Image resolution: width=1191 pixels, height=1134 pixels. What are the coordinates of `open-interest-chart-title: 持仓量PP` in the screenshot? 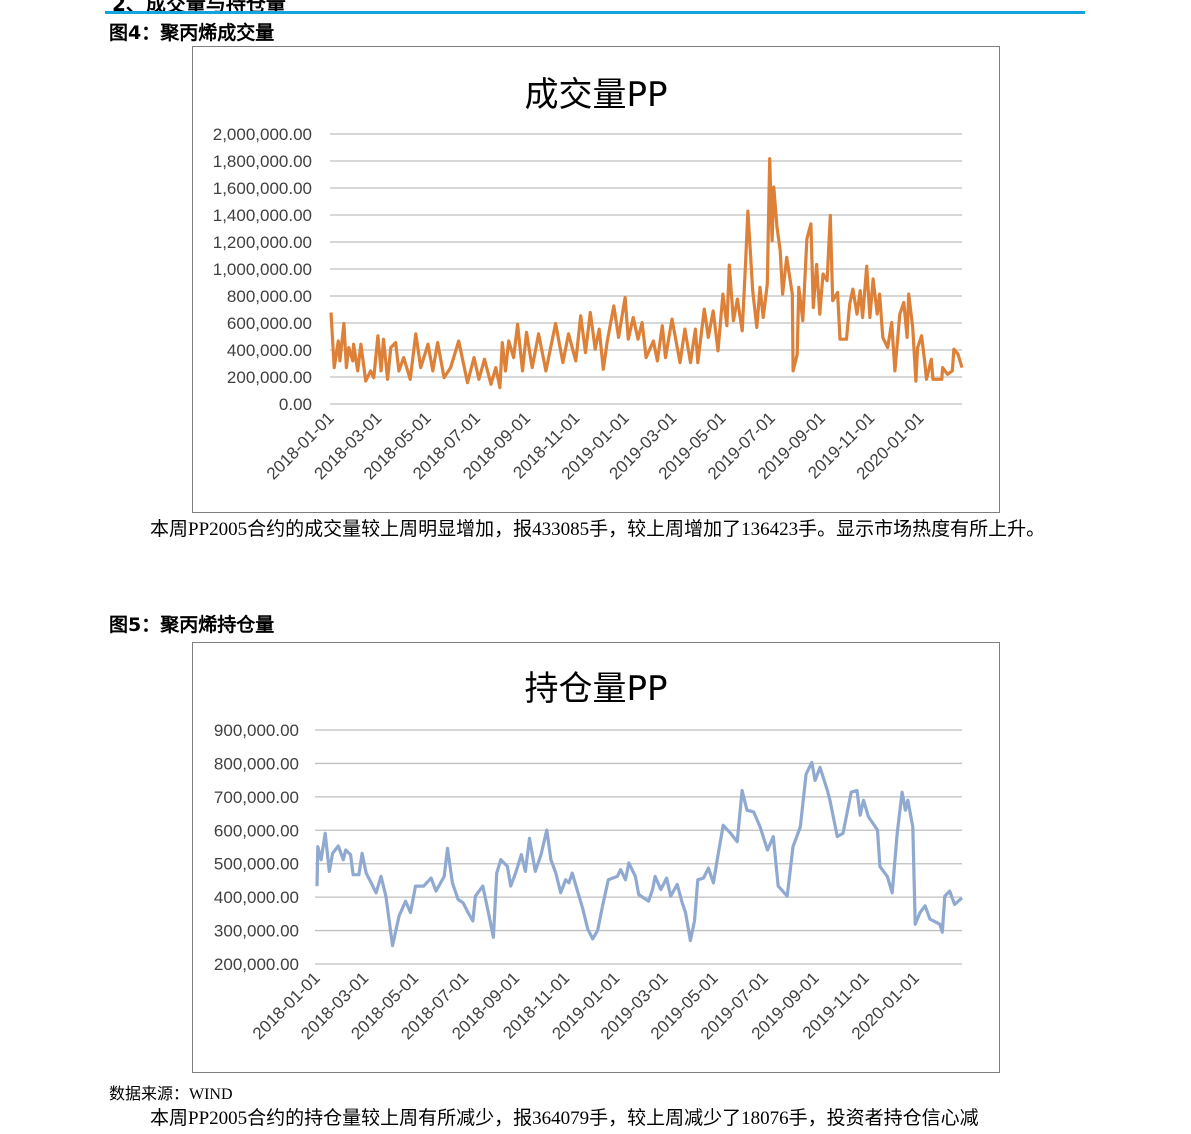 It's located at (596, 689).